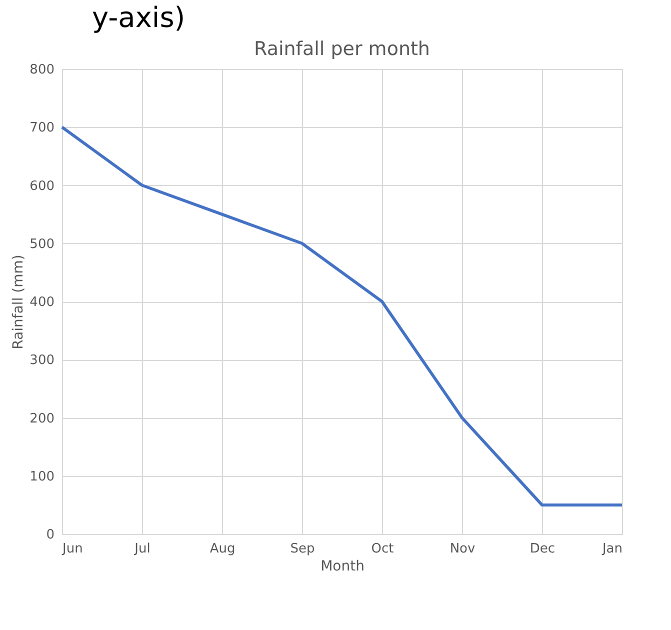  What do you see at coordinates (142, 549) in the screenshot?
I see `x-tick-label: Jul` at bounding box center [142, 549].